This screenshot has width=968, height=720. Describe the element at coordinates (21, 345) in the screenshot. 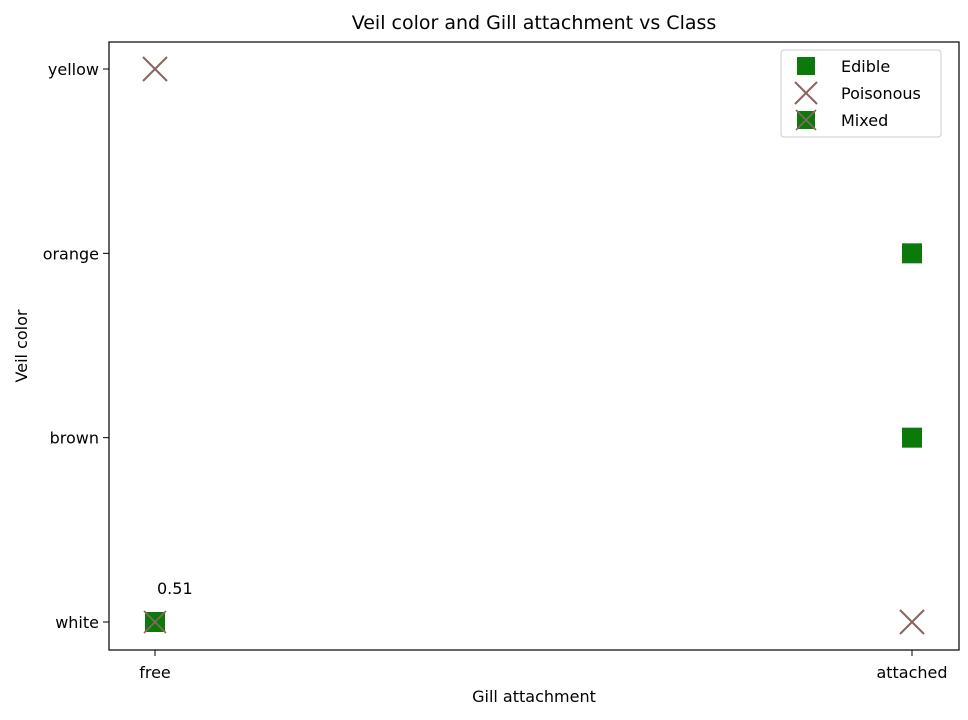

I see `y-axis-label: Veil color` at that location.